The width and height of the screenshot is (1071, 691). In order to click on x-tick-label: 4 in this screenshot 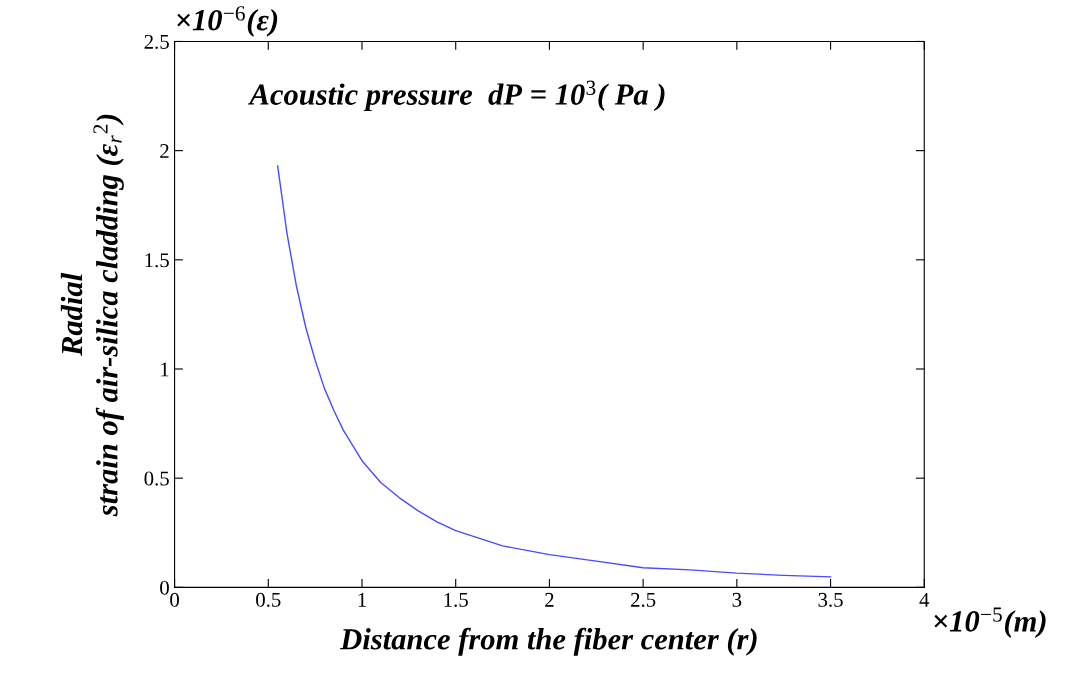, I will do `click(924, 599)`.